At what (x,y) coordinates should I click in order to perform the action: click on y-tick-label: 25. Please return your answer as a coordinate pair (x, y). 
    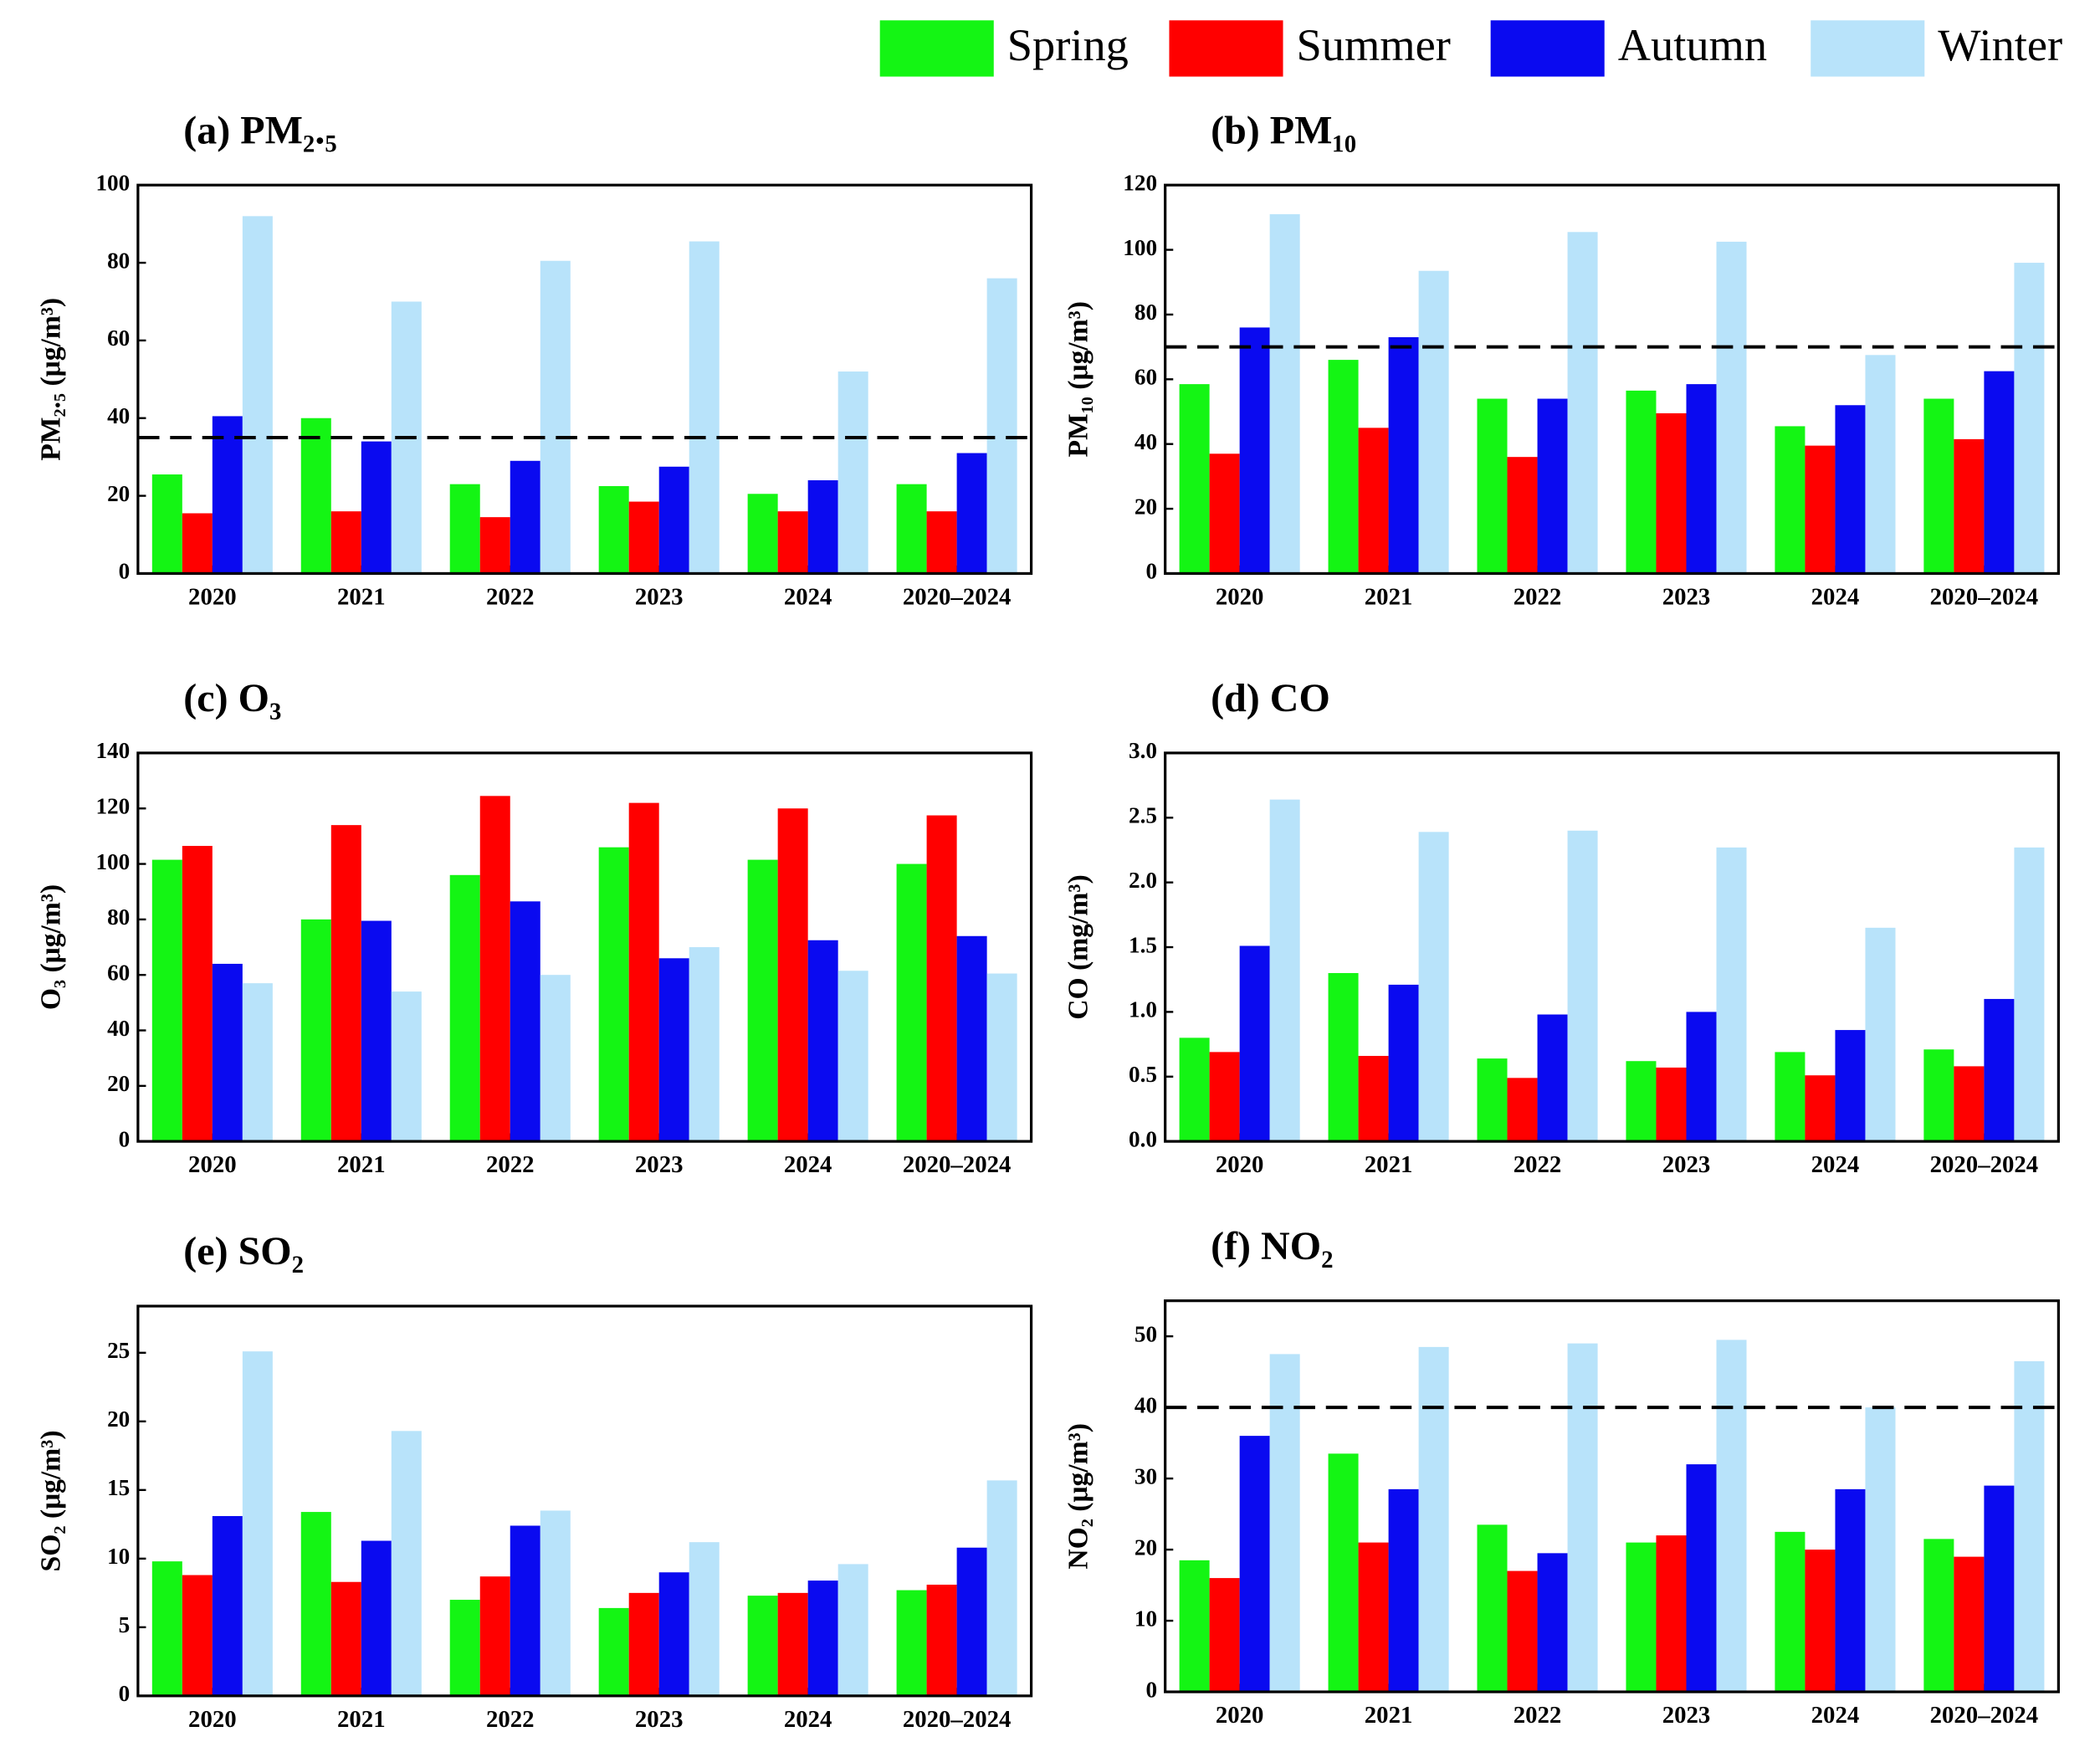
    Looking at the image, I should click on (118, 1350).